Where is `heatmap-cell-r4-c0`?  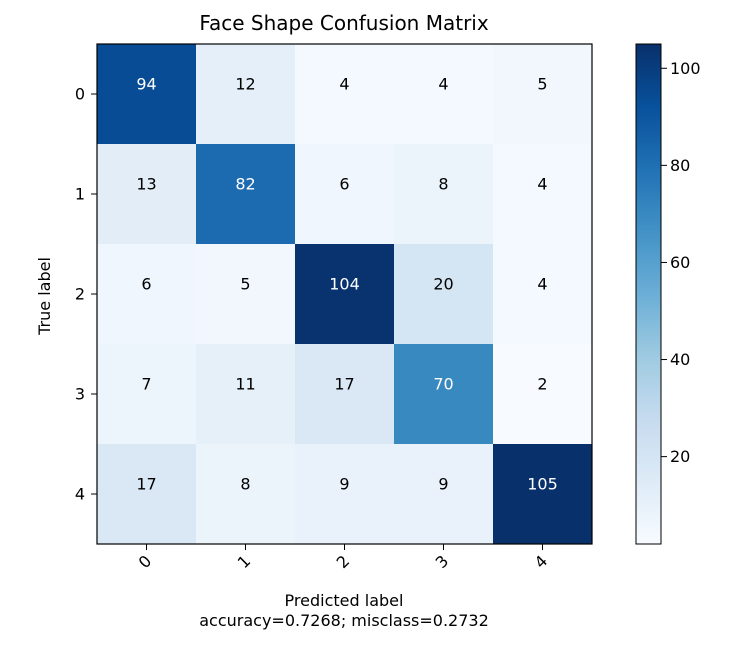 heatmap-cell-r4-c0 is located at coordinates (147, 494).